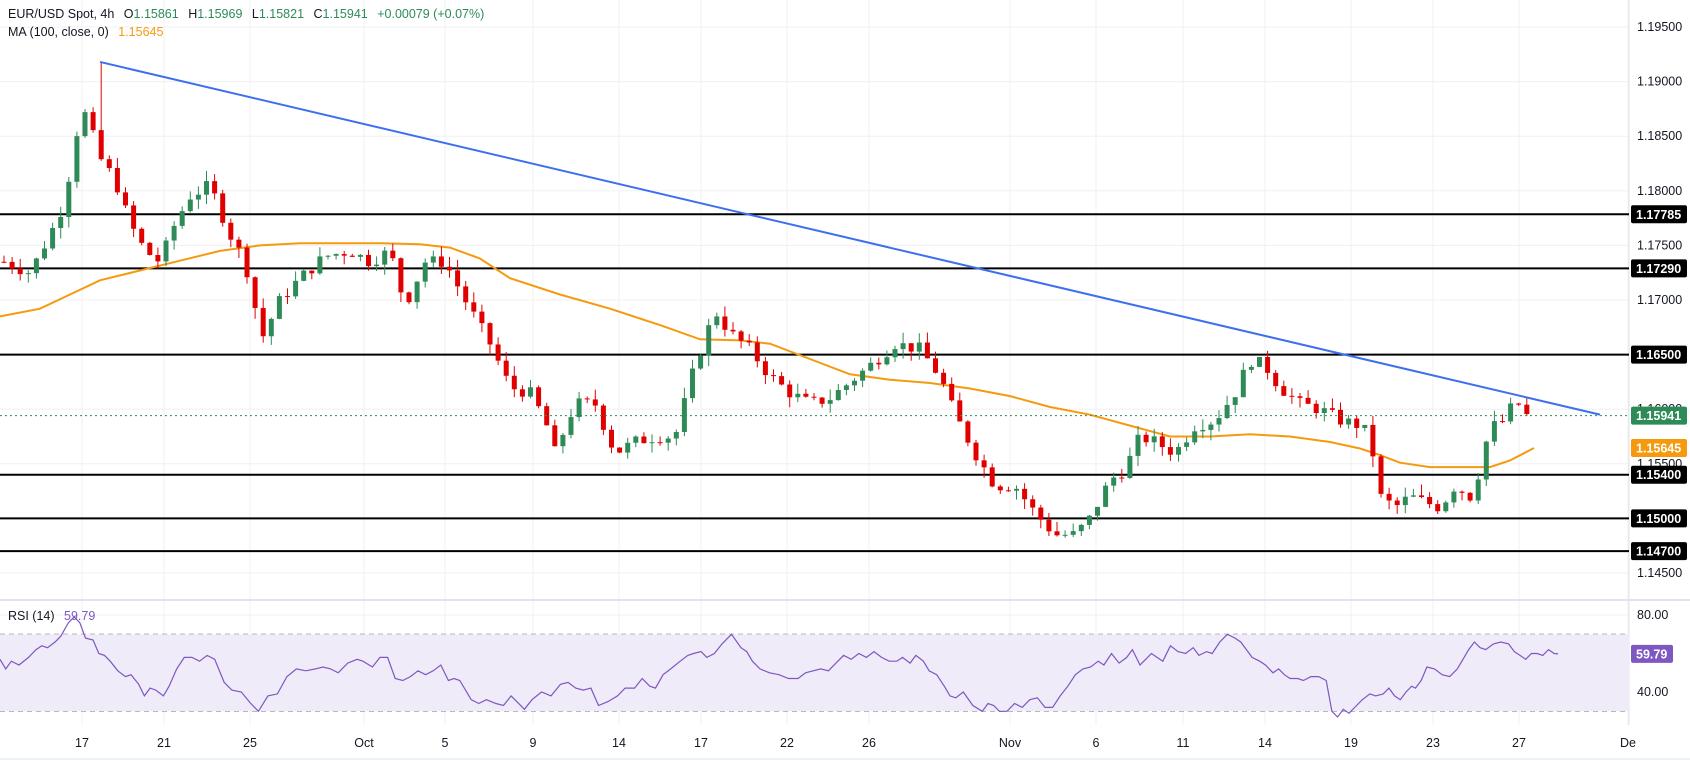 This screenshot has height=760, width=1690. What do you see at coordinates (1659, 136) in the screenshot?
I see `svg-text: 1.18500` at bounding box center [1659, 136].